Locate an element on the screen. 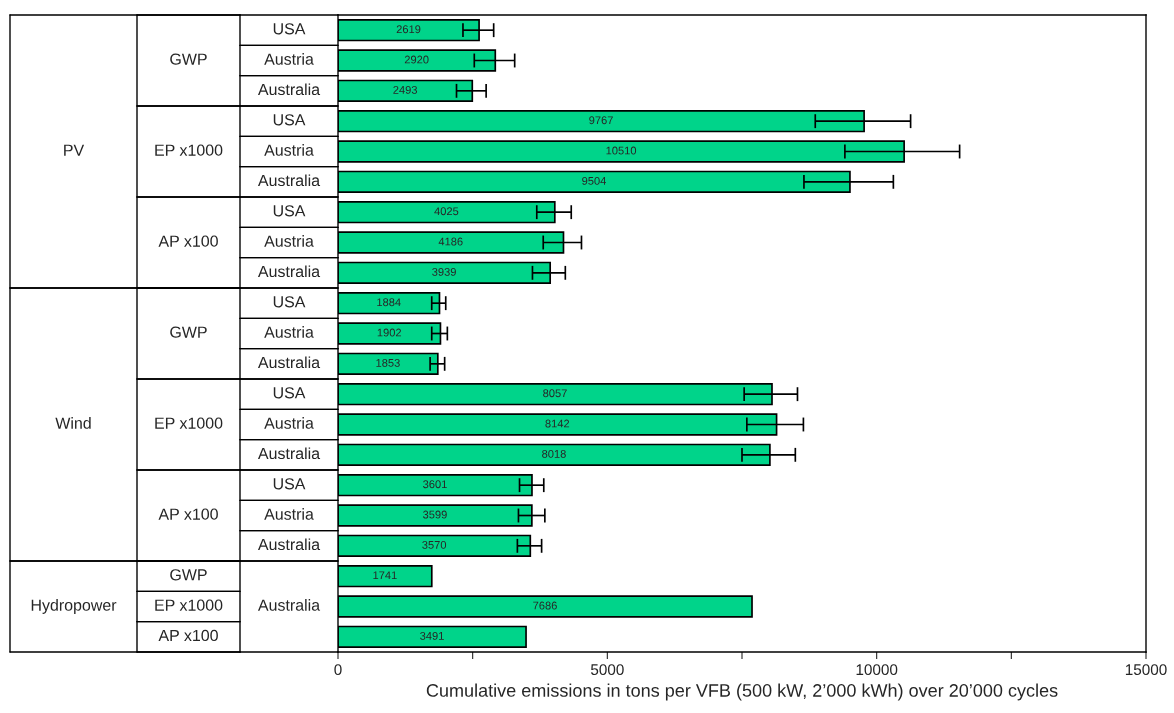 This screenshot has height=713, width=1174. data-label: 8057 is located at coordinates (555, 393).